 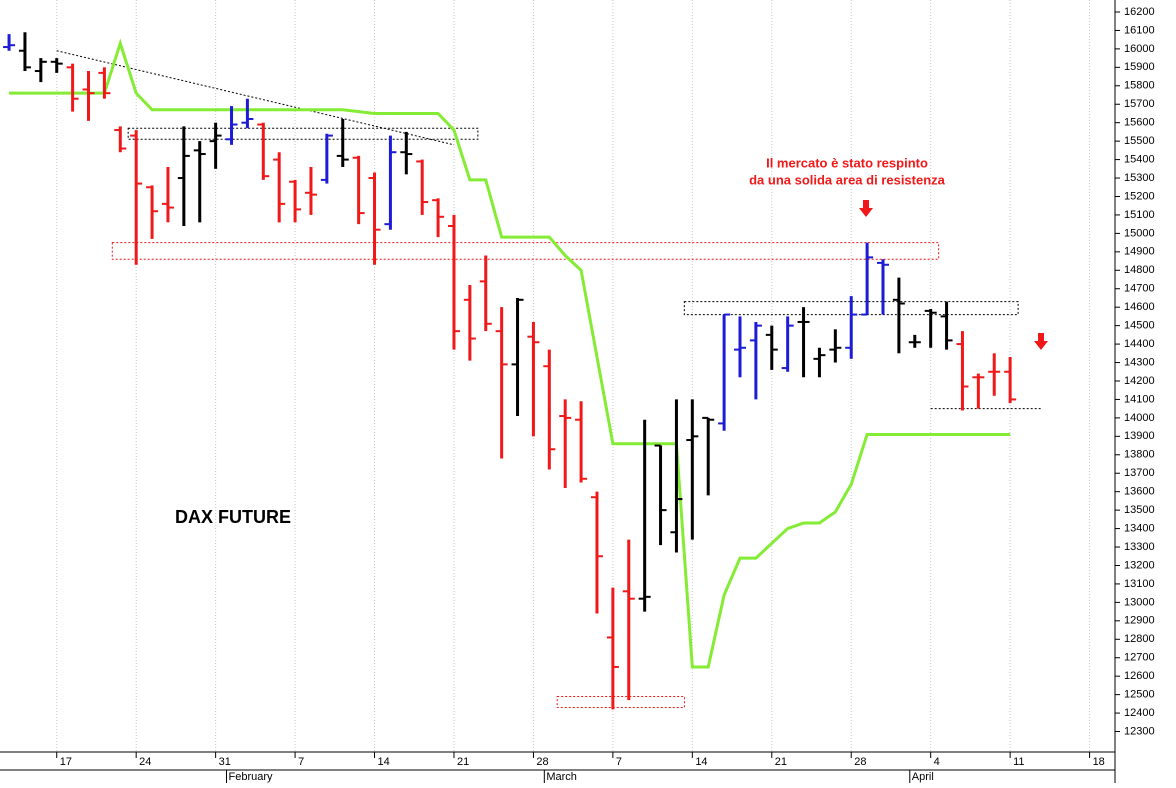 What do you see at coordinates (1139, 399) in the screenshot?
I see `y-tick-label: 14100` at bounding box center [1139, 399].